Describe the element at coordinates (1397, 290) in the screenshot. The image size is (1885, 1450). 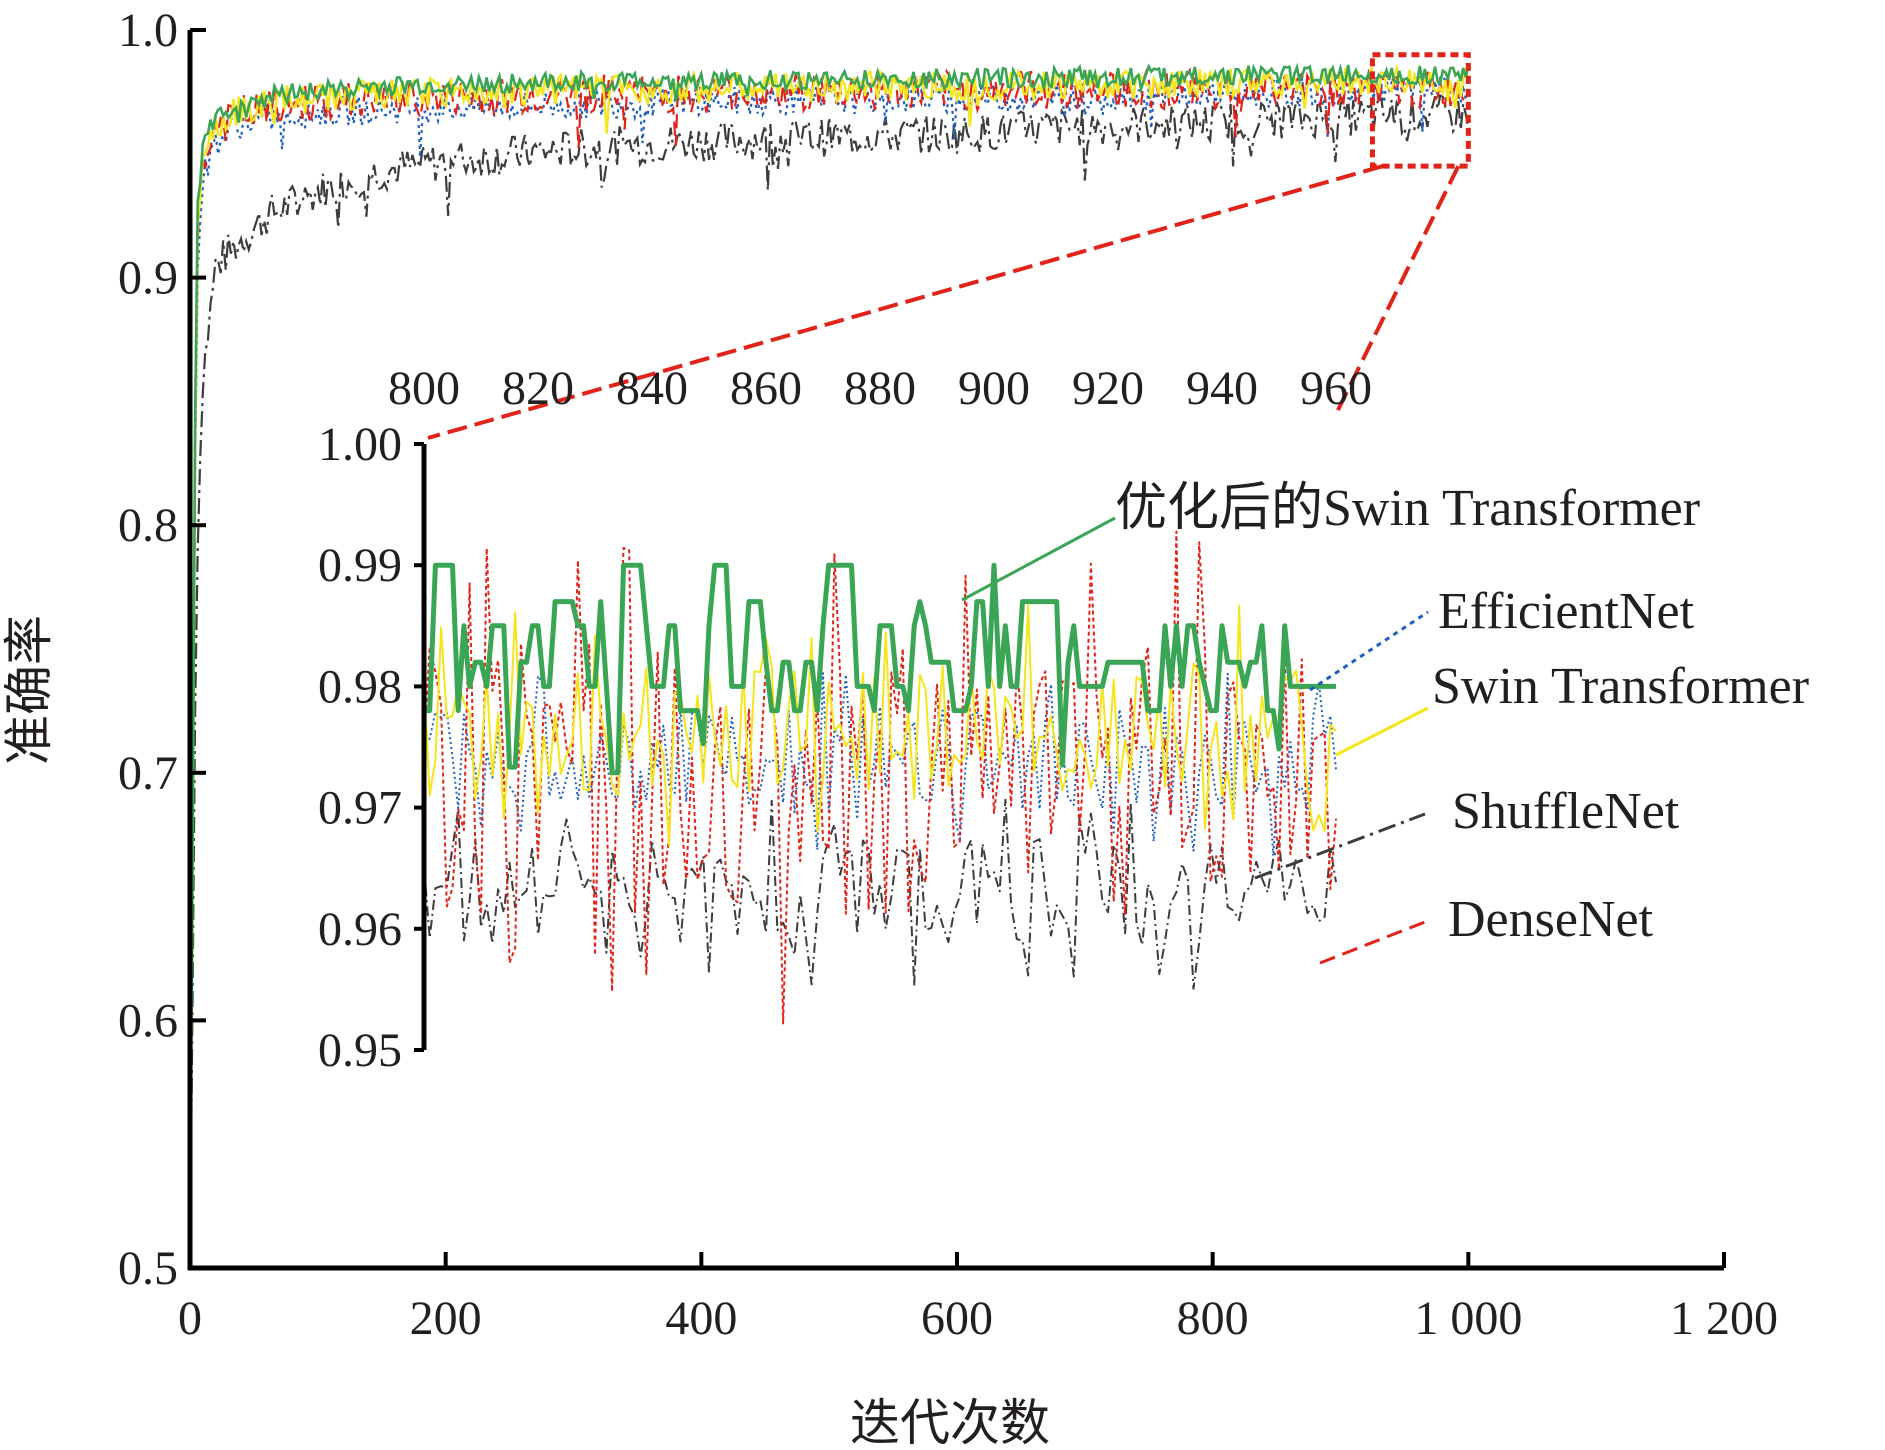
I see `zoom-leader-right` at that location.